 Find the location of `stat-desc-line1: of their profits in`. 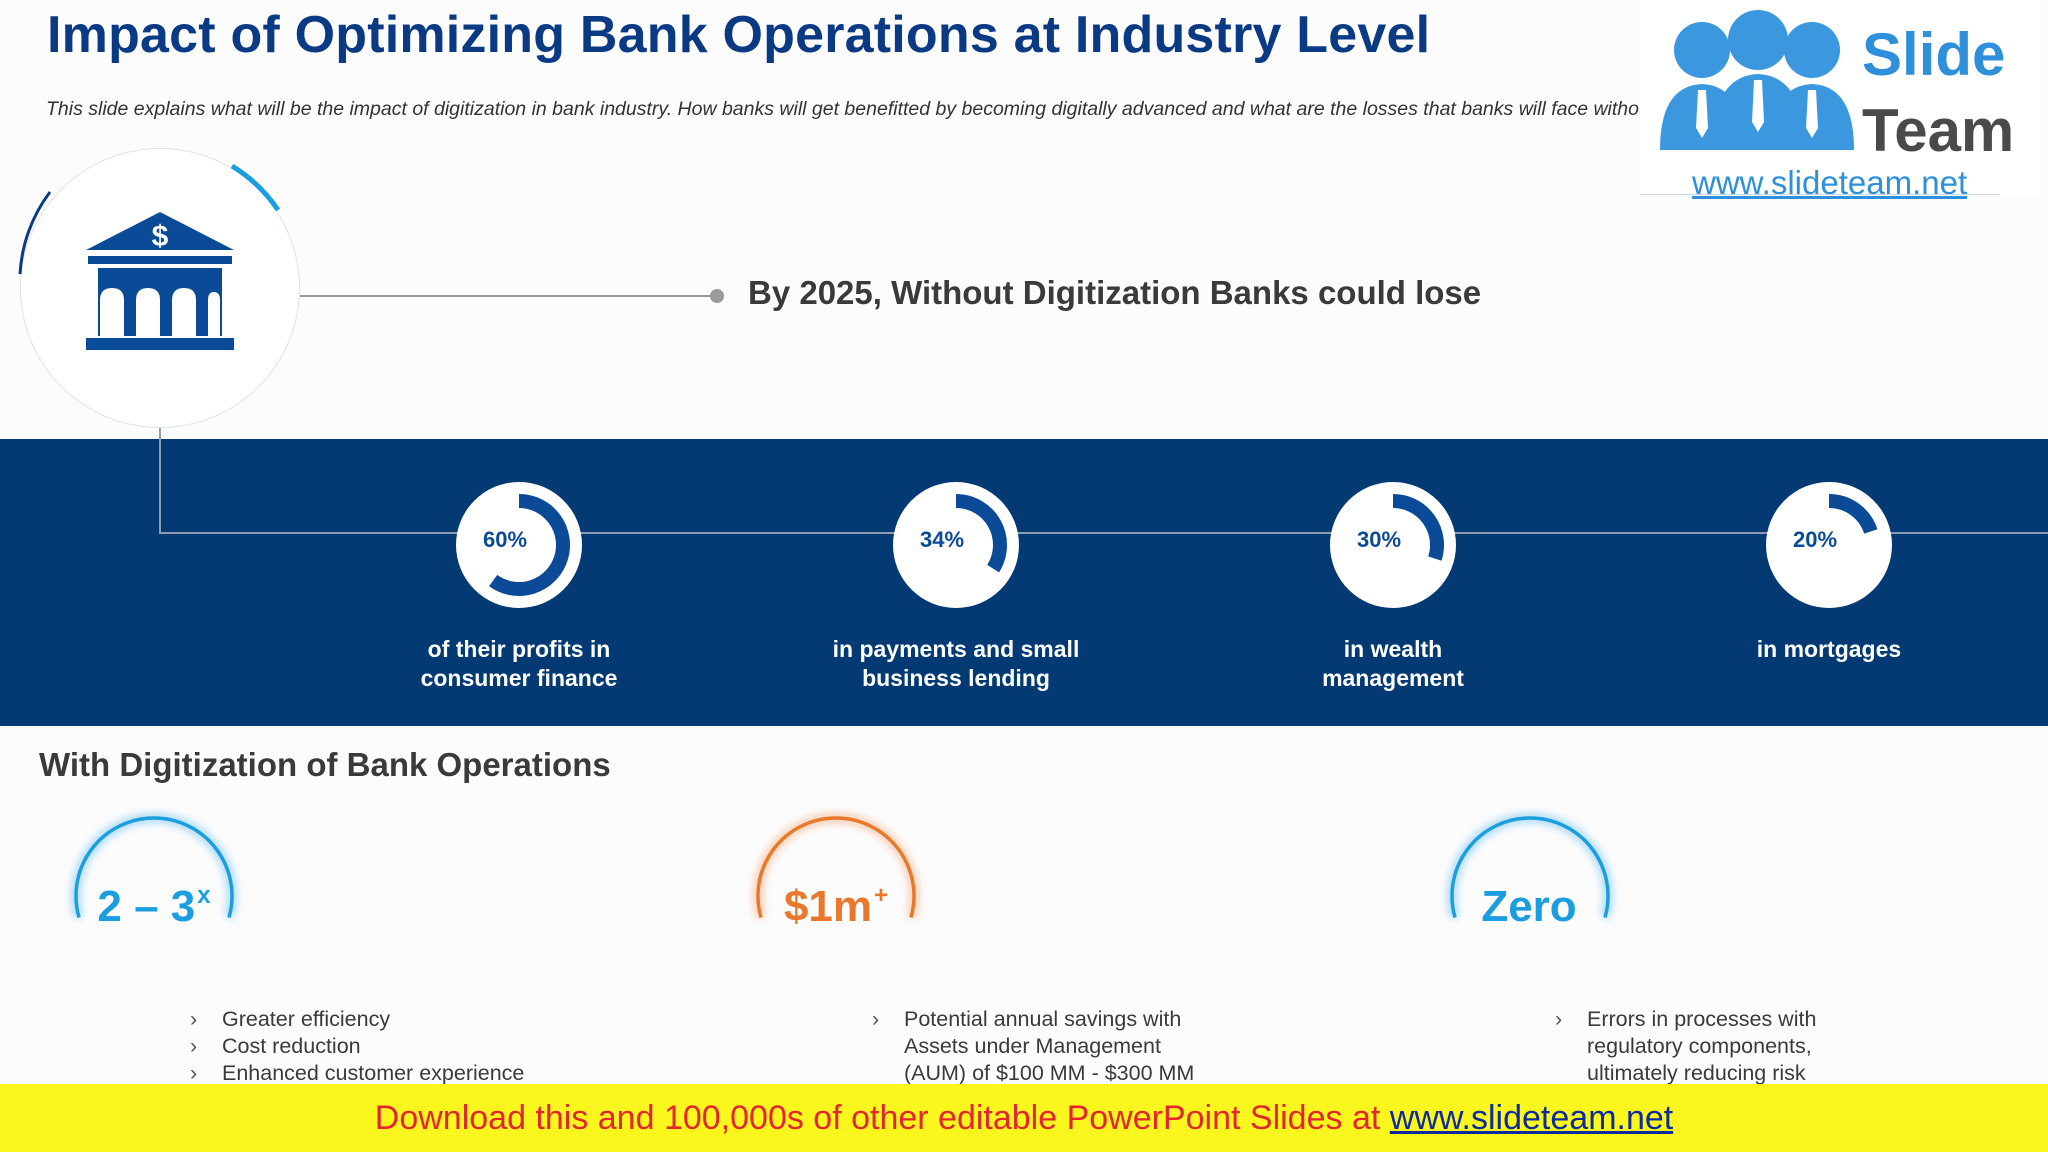

stat-desc-line1: of their profits in is located at coordinates (519, 649).